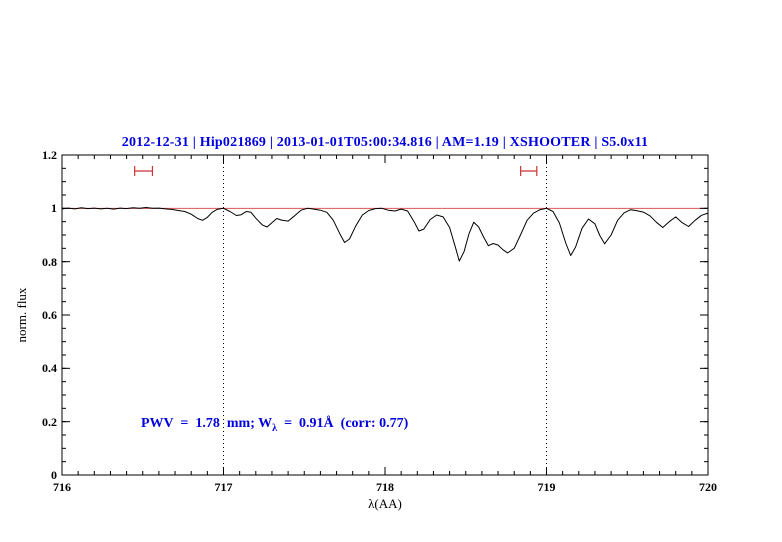 The width and height of the screenshot is (782, 542). Describe the element at coordinates (49, 368) in the screenshot. I see `y-tick-label: 0.4` at that location.